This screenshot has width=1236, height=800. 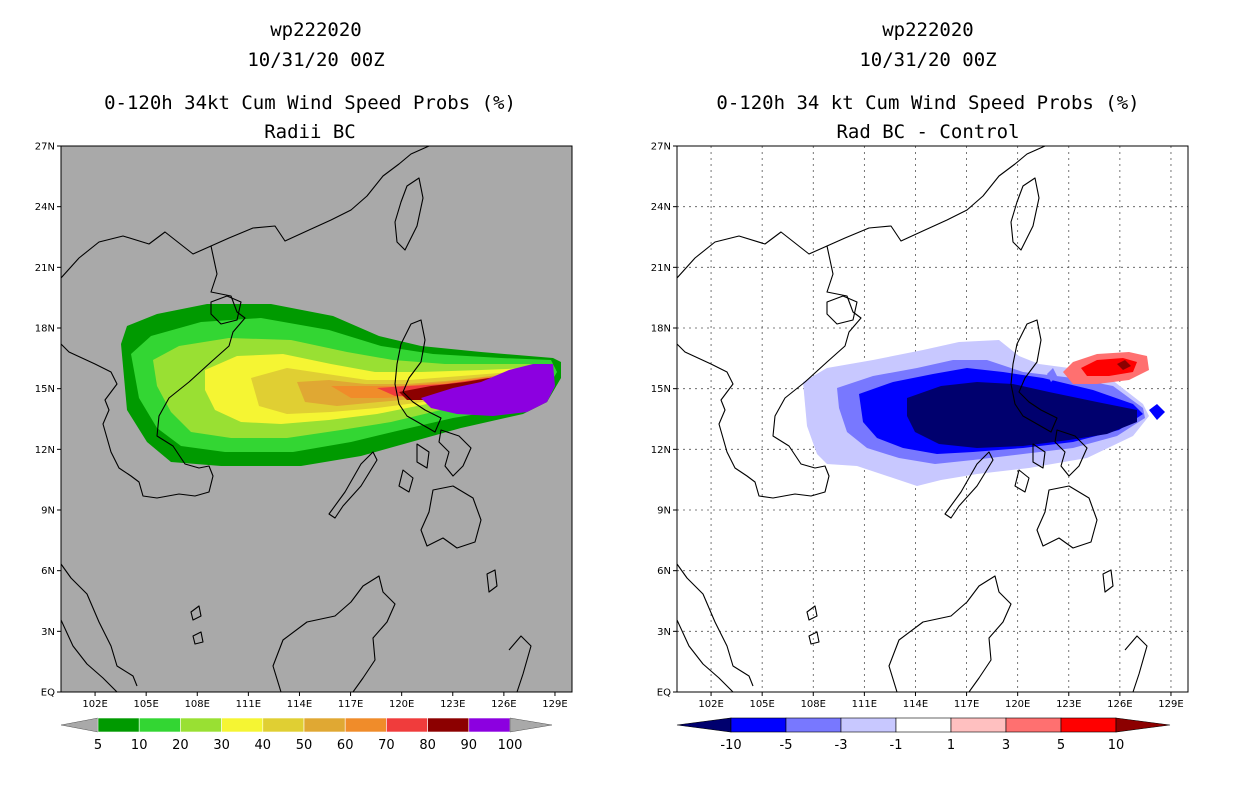 I want to click on left-x-tick-label: 111E, so click(x=248, y=704).